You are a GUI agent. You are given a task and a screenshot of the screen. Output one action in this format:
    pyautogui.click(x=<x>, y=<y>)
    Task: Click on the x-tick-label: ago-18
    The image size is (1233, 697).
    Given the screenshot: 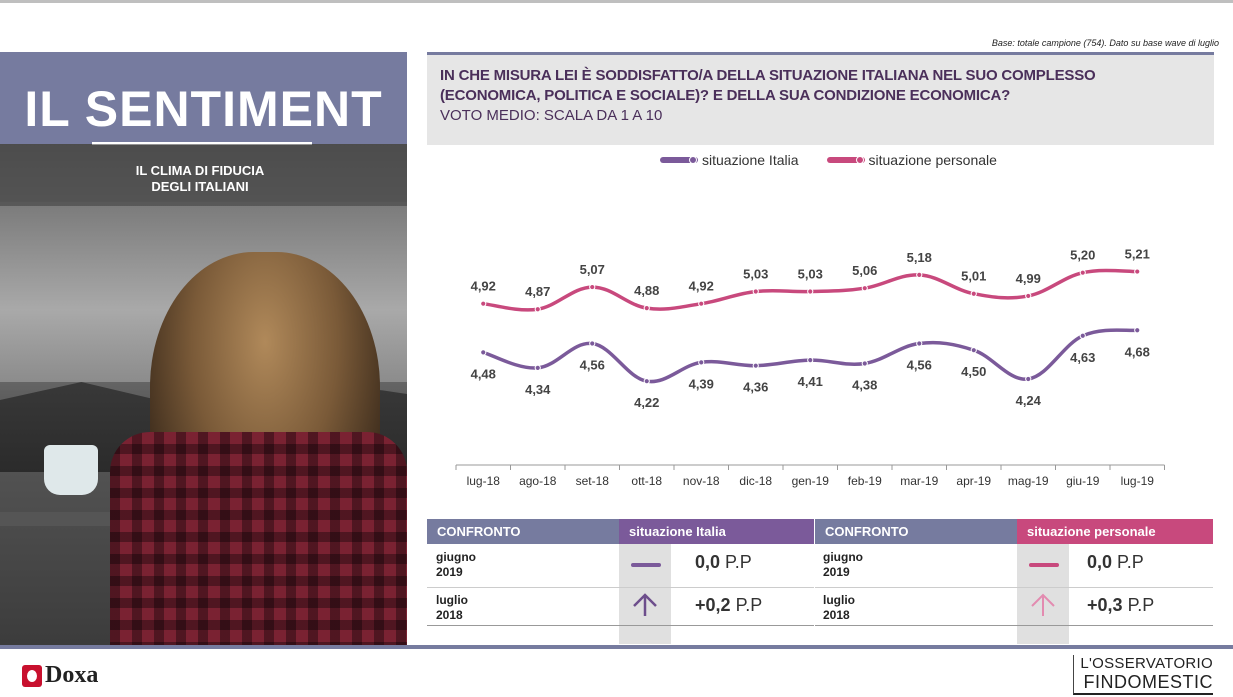 What is the action you would take?
    pyautogui.click(x=538, y=481)
    